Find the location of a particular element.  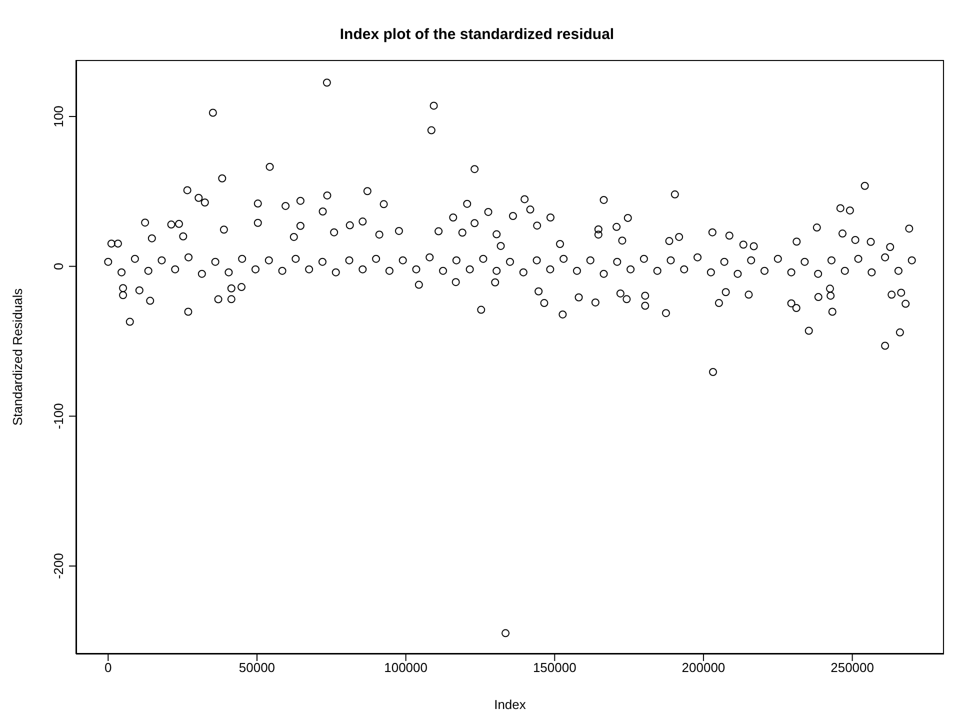

x-tick-label: 250000 is located at coordinates (852, 668).